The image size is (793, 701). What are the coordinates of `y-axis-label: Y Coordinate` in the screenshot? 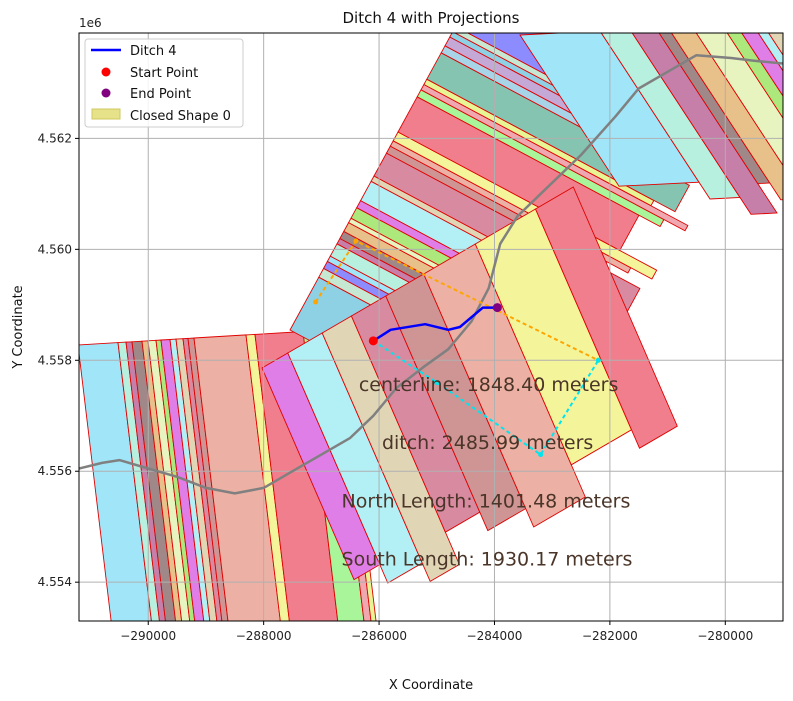 It's located at (18, 327).